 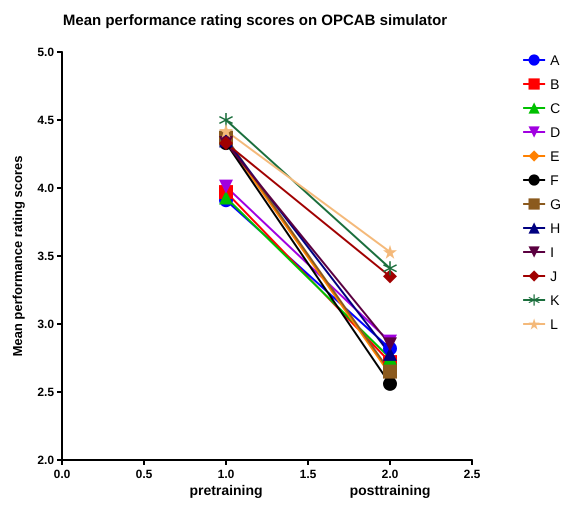 I want to click on y-tick-label: 5.0, so click(x=45, y=52).